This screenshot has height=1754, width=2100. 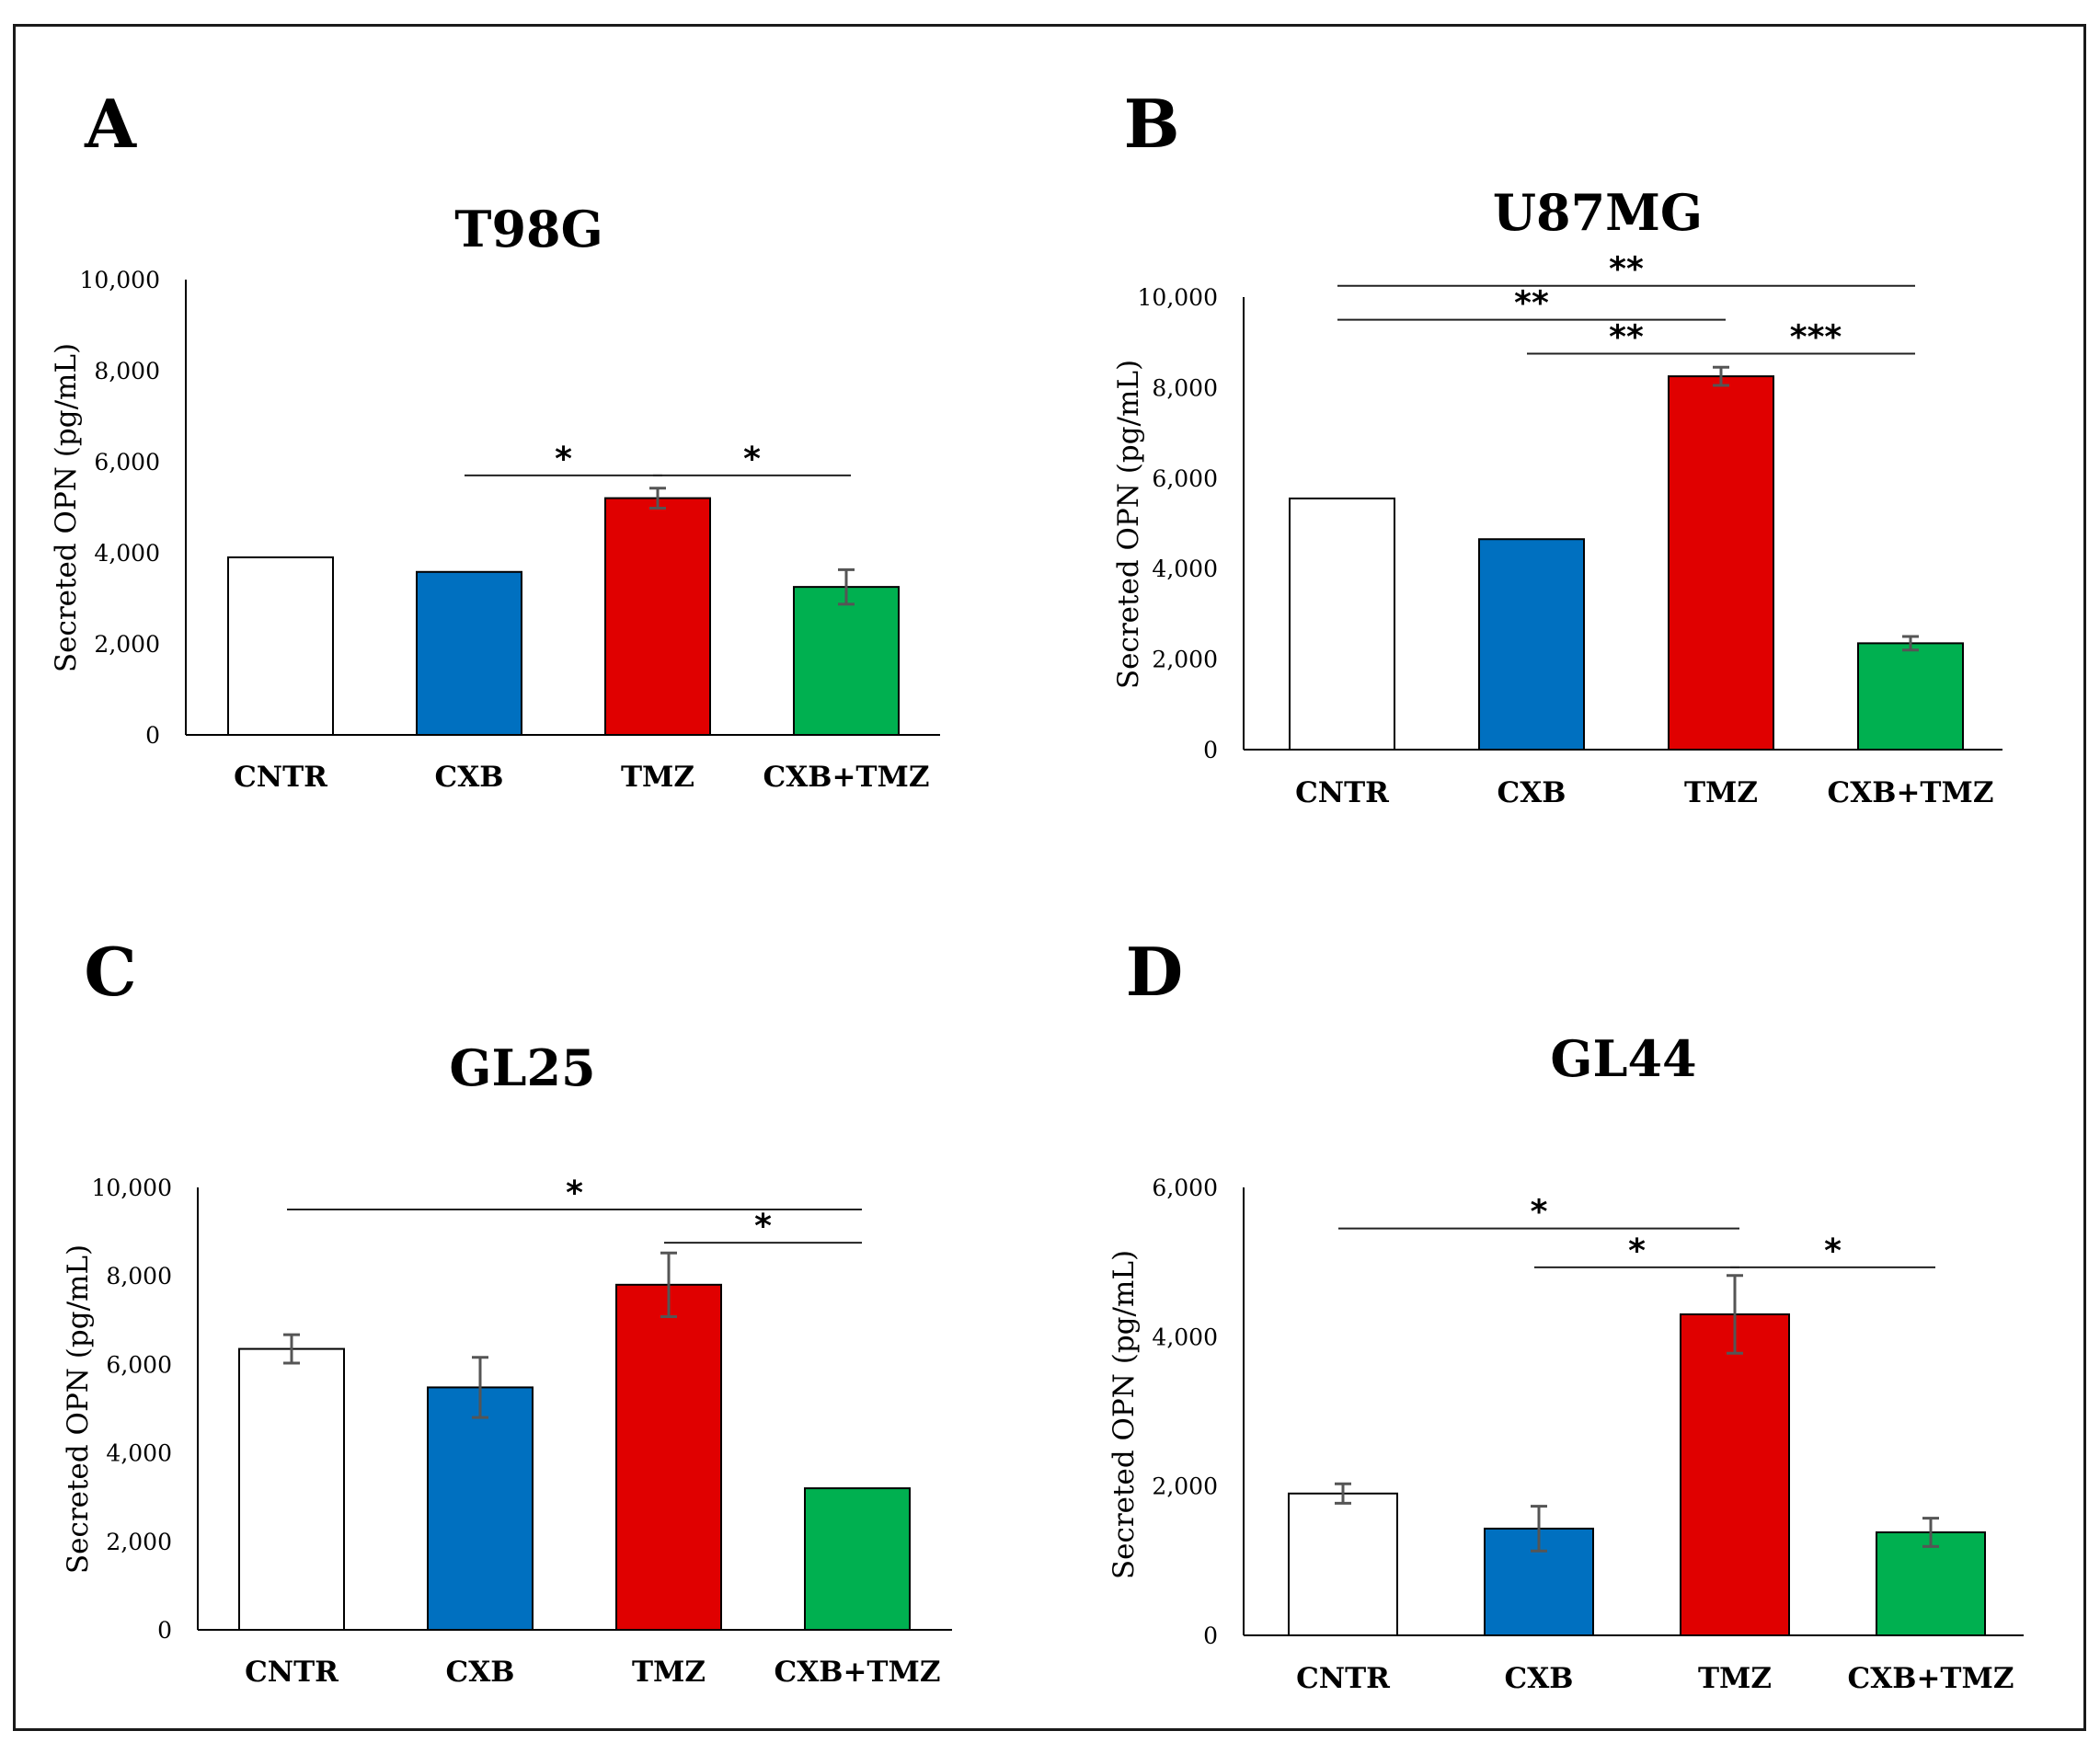 I want to click on chart-title: GL44, so click(x=1623, y=1058).